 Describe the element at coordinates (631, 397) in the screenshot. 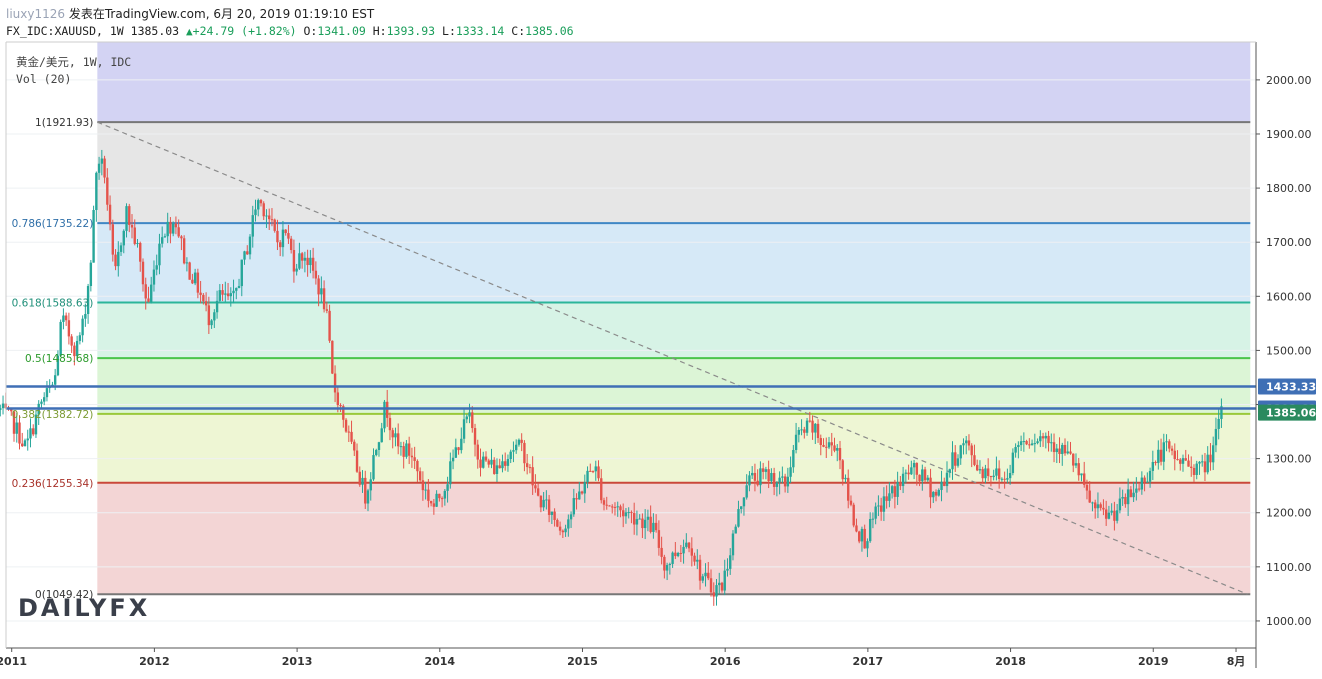

I see `horizontal-lines` at that location.